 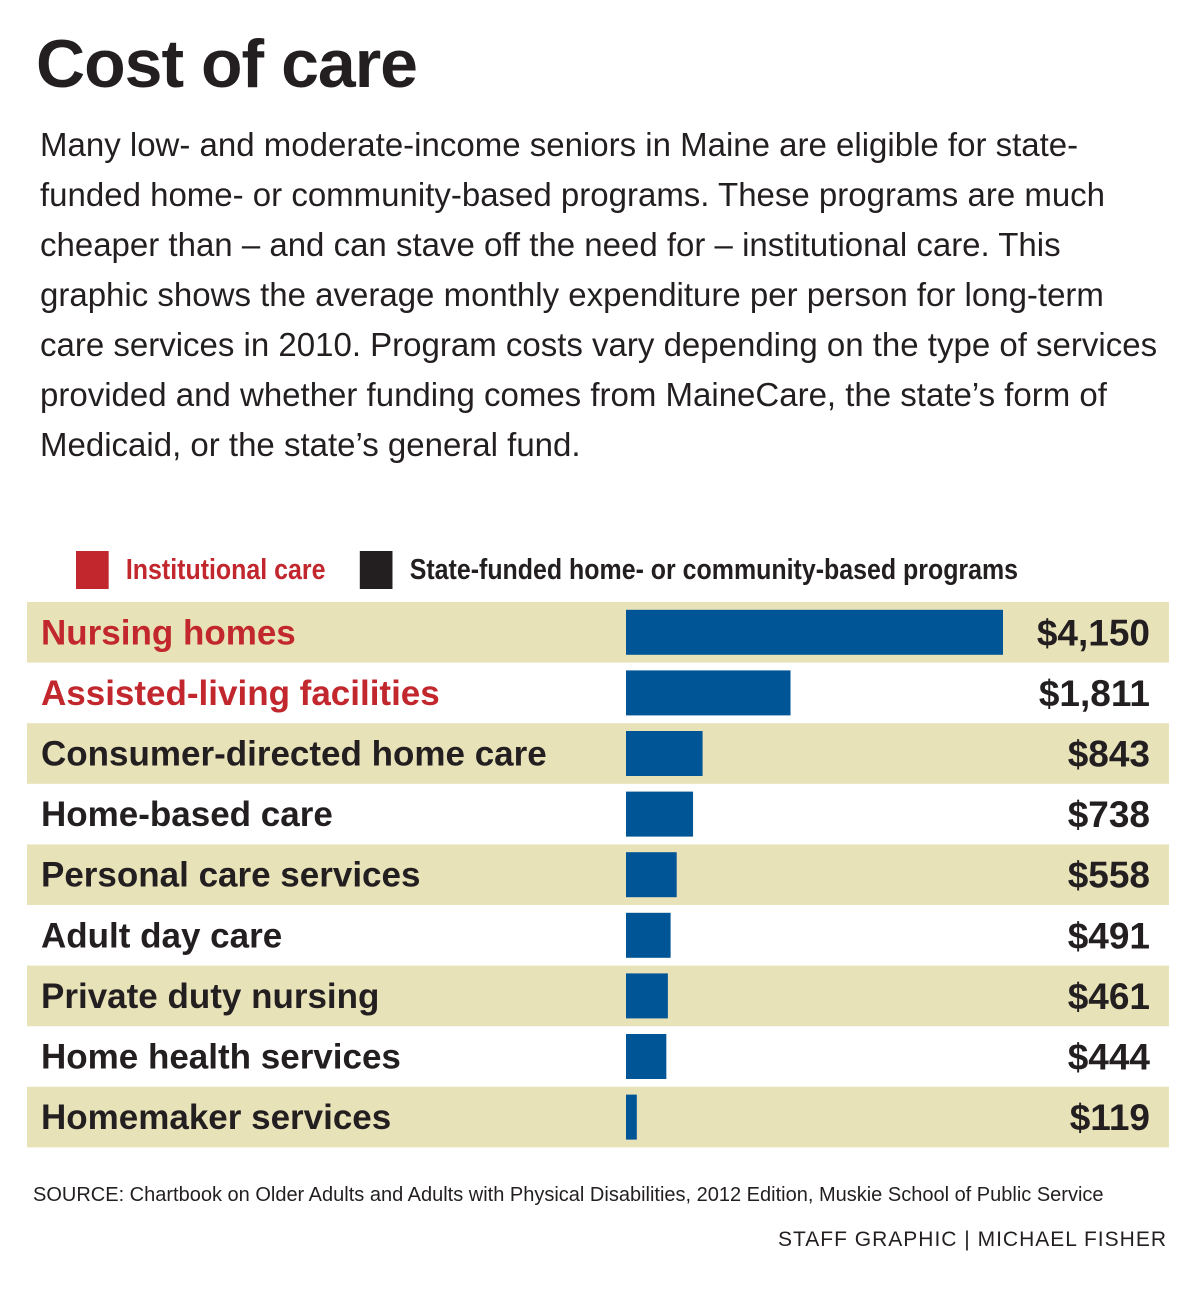 I want to click on legend-item-institutional: Institutional care, so click(x=200, y=570).